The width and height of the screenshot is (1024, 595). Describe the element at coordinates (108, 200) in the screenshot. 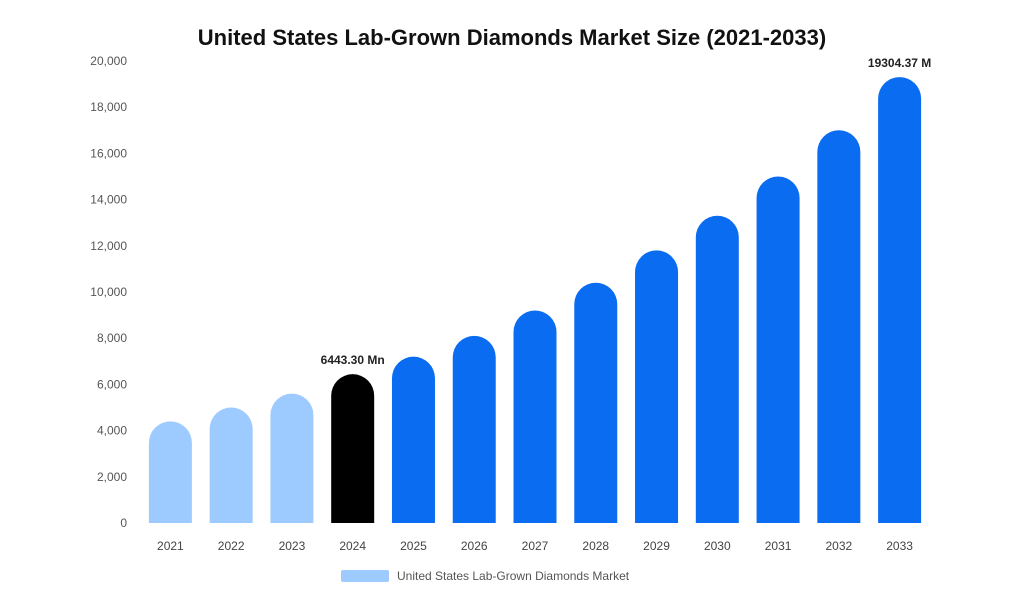

I see `y-tick-label: 14,000` at that location.